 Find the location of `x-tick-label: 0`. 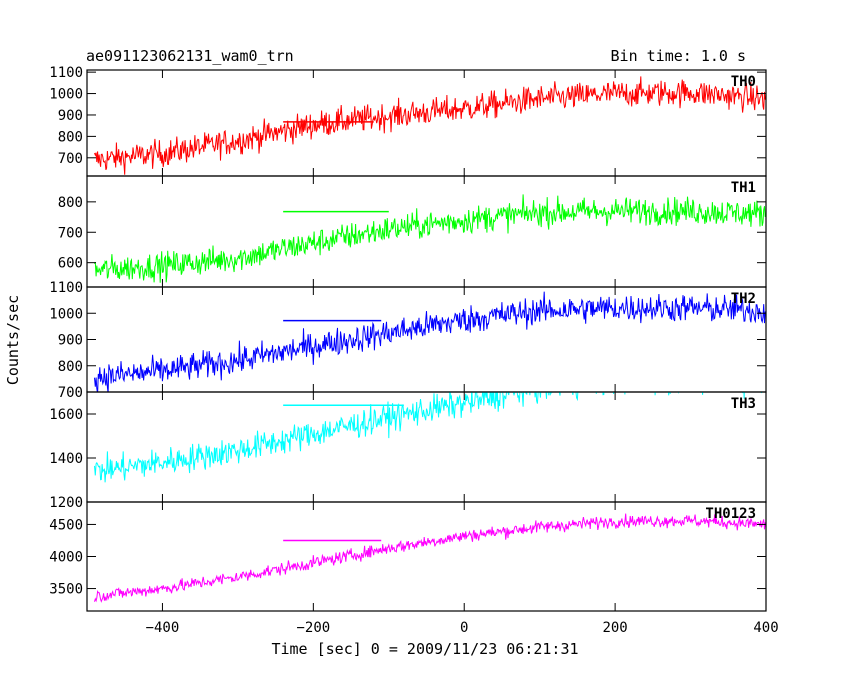

x-tick-label: 0 is located at coordinates (464, 628).